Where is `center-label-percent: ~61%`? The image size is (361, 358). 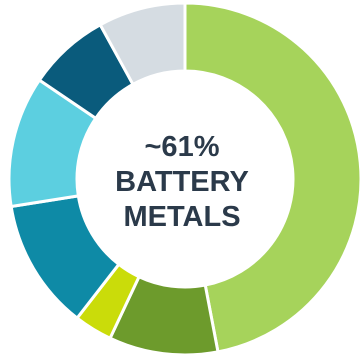 center-label-percent: ~61% is located at coordinates (182, 147).